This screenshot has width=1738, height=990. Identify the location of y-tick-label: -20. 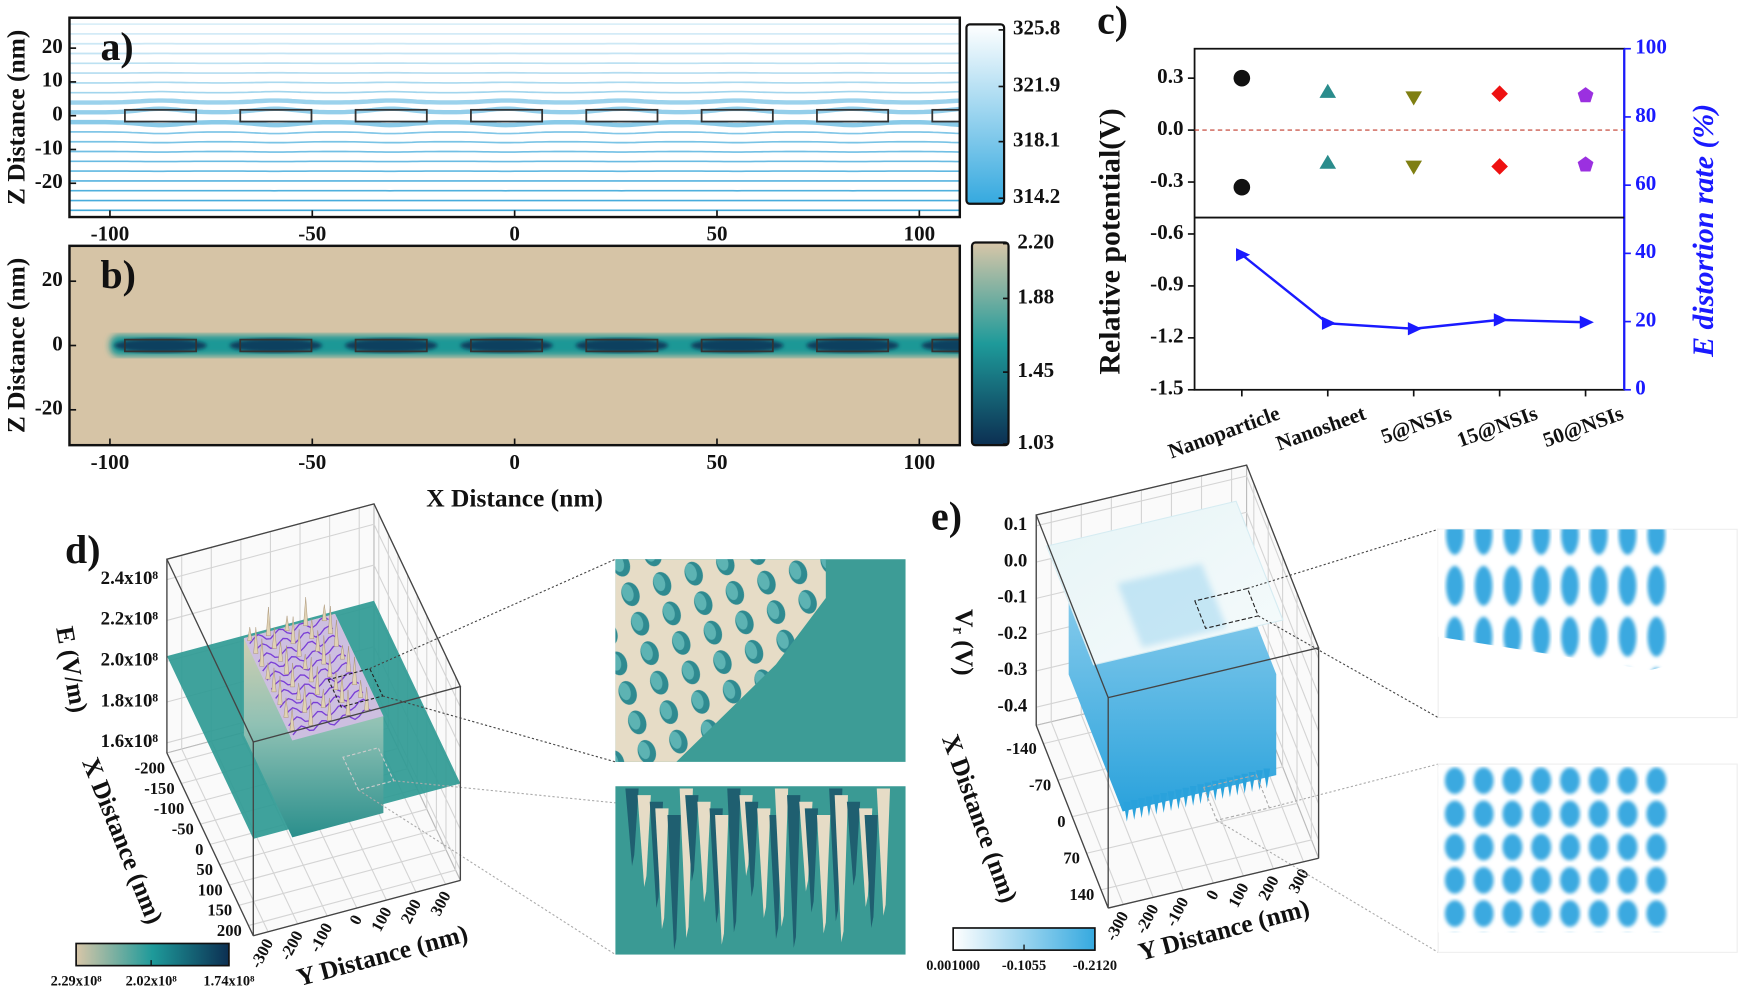
(49, 408).